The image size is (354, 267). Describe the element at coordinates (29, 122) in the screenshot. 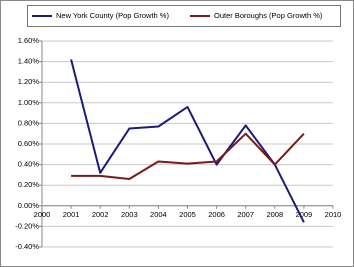

I see `y-tick-label: 0.80%` at that location.